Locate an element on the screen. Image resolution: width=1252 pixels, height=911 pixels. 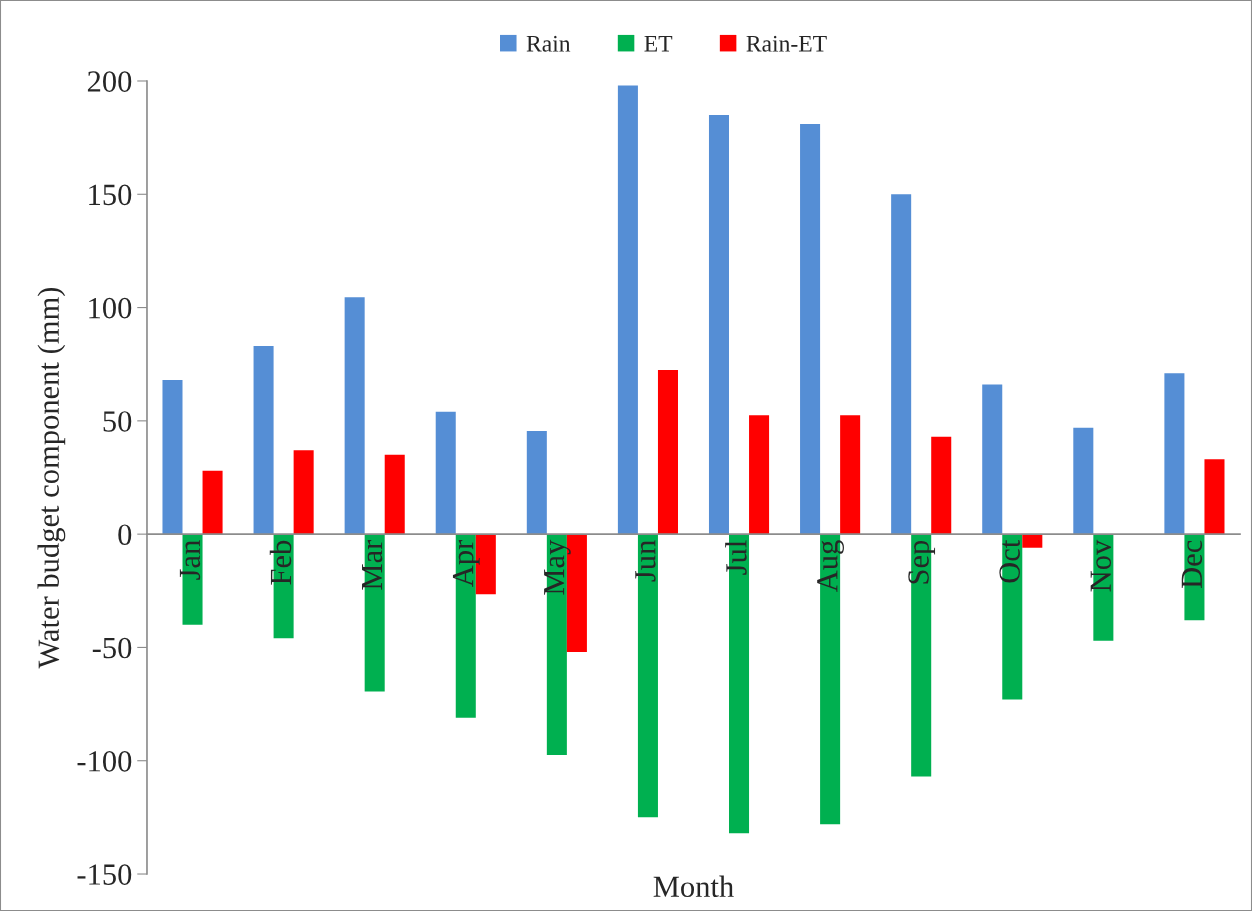
x-axis-title: Month is located at coordinates (693, 886).